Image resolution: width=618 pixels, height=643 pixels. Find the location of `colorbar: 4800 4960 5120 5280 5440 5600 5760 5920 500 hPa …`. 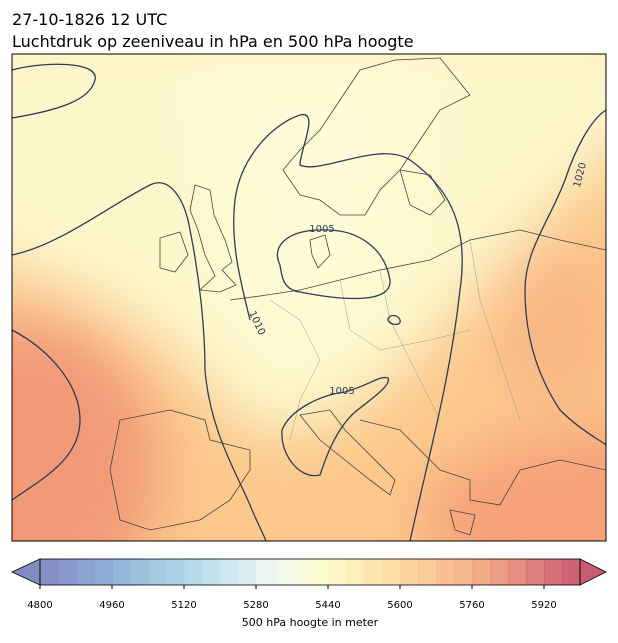

colorbar: 4800 4960 5120 5280 5440 5600 5760 5920 500 hPa … is located at coordinates (309, 593).